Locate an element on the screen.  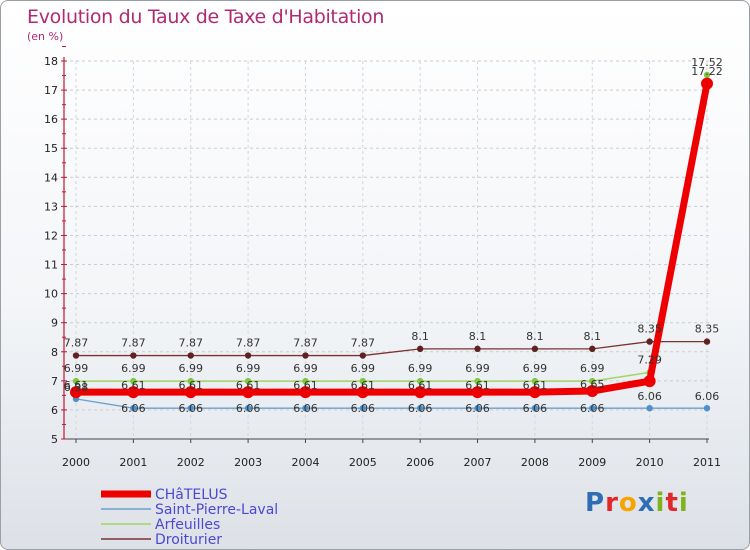
data-point-ch-telus-2010 is located at coordinates (649, 381).